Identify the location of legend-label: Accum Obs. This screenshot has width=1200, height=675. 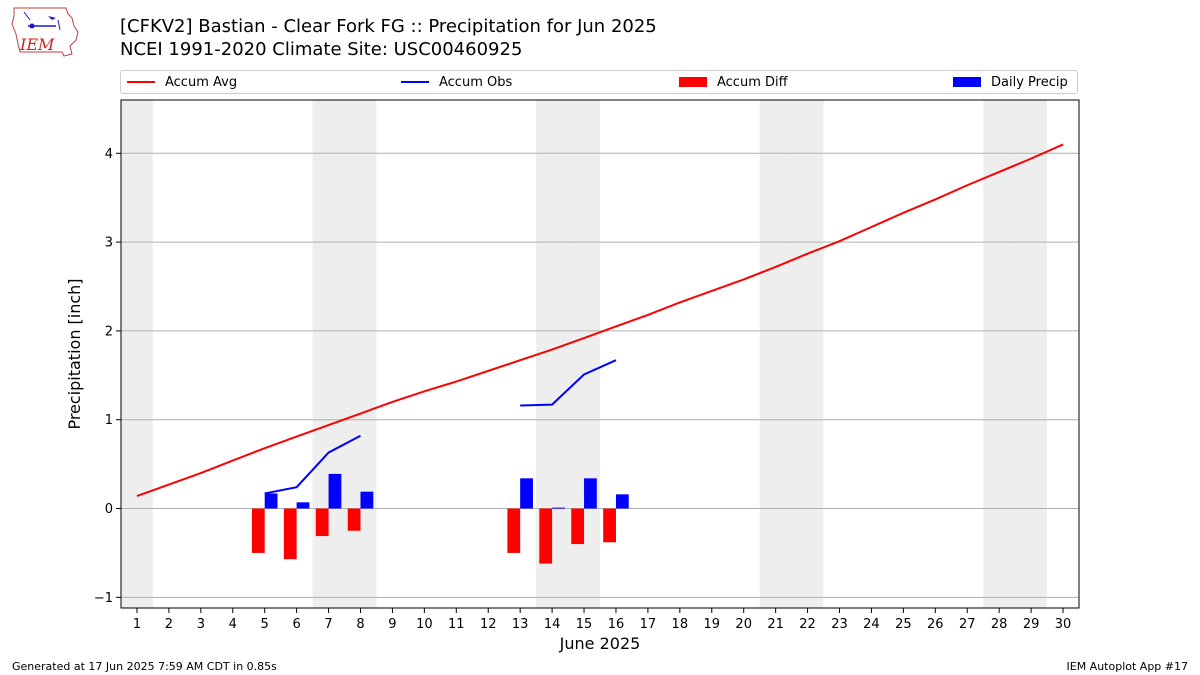
(476, 82).